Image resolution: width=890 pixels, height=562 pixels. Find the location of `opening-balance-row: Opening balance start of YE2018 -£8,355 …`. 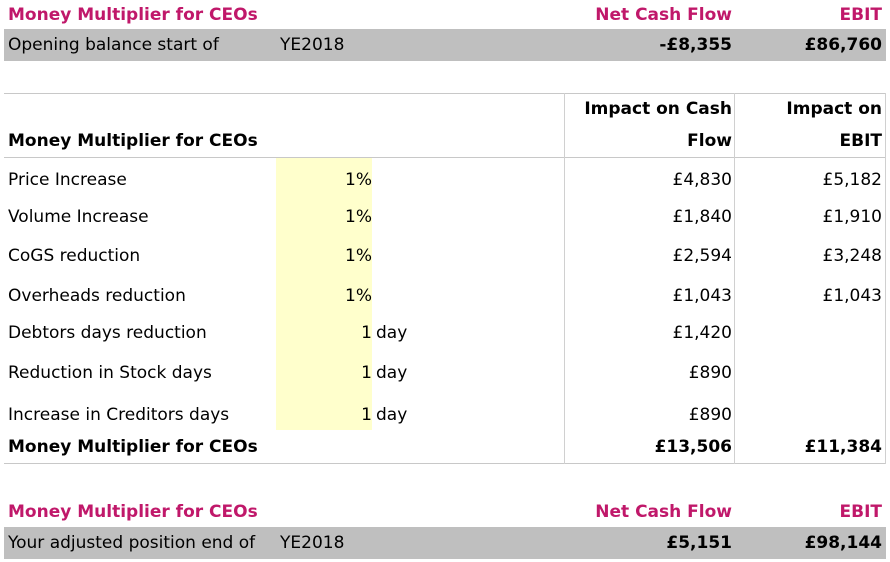

opening-balance-row: Opening balance start of YE2018 -£8,355 … is located at coordinates (445, 45).